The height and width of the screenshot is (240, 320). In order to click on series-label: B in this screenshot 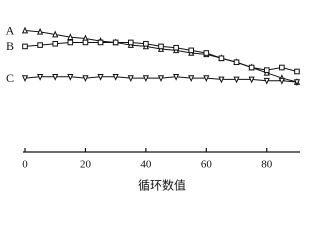, I will do `click(10, 46)`.